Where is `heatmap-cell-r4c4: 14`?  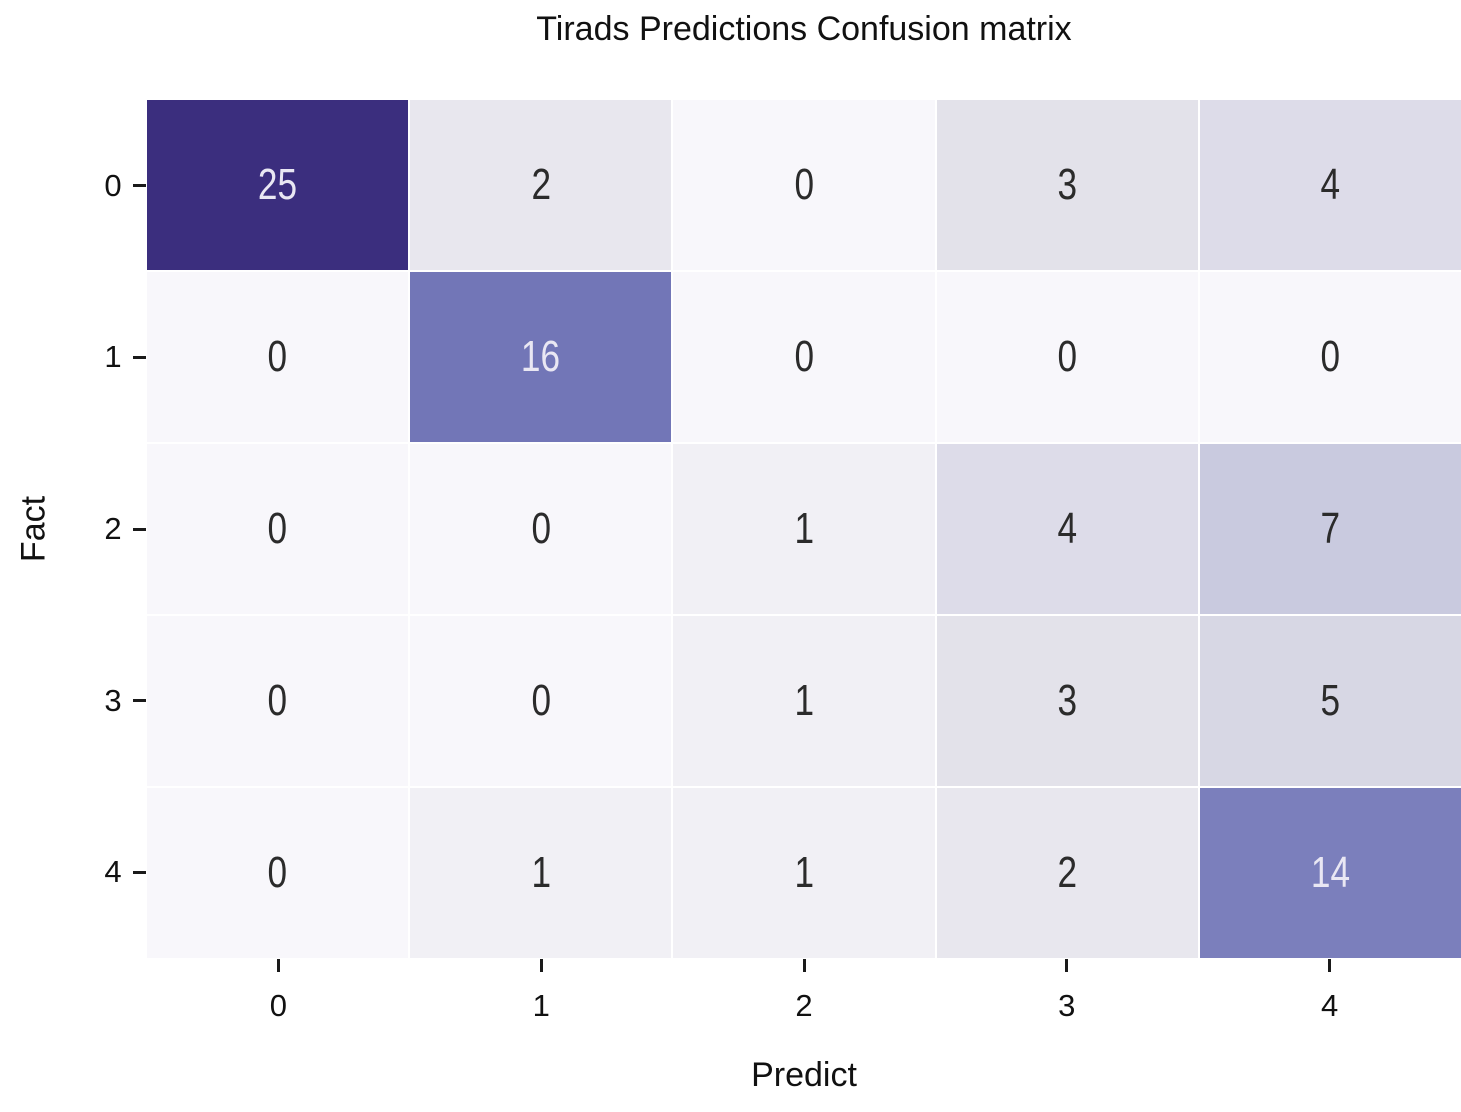 heatmap-cell-r4c4: 14 is located at coordinates (1330, 873).